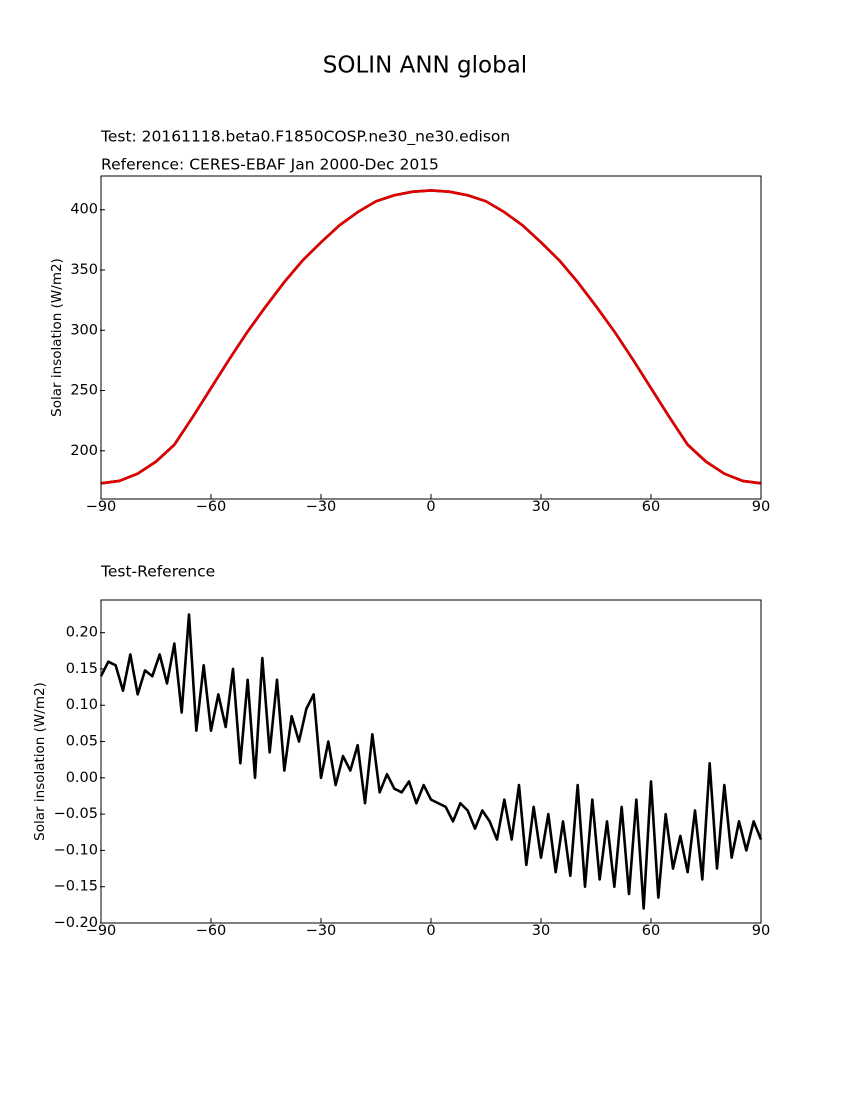 The width and height of the screenshot is (850, 1100). What do you see at coordinates (425, 66) in the screenshot?
I see `figure-title: SOLIN ANN global` at bounding box center [425, 66].